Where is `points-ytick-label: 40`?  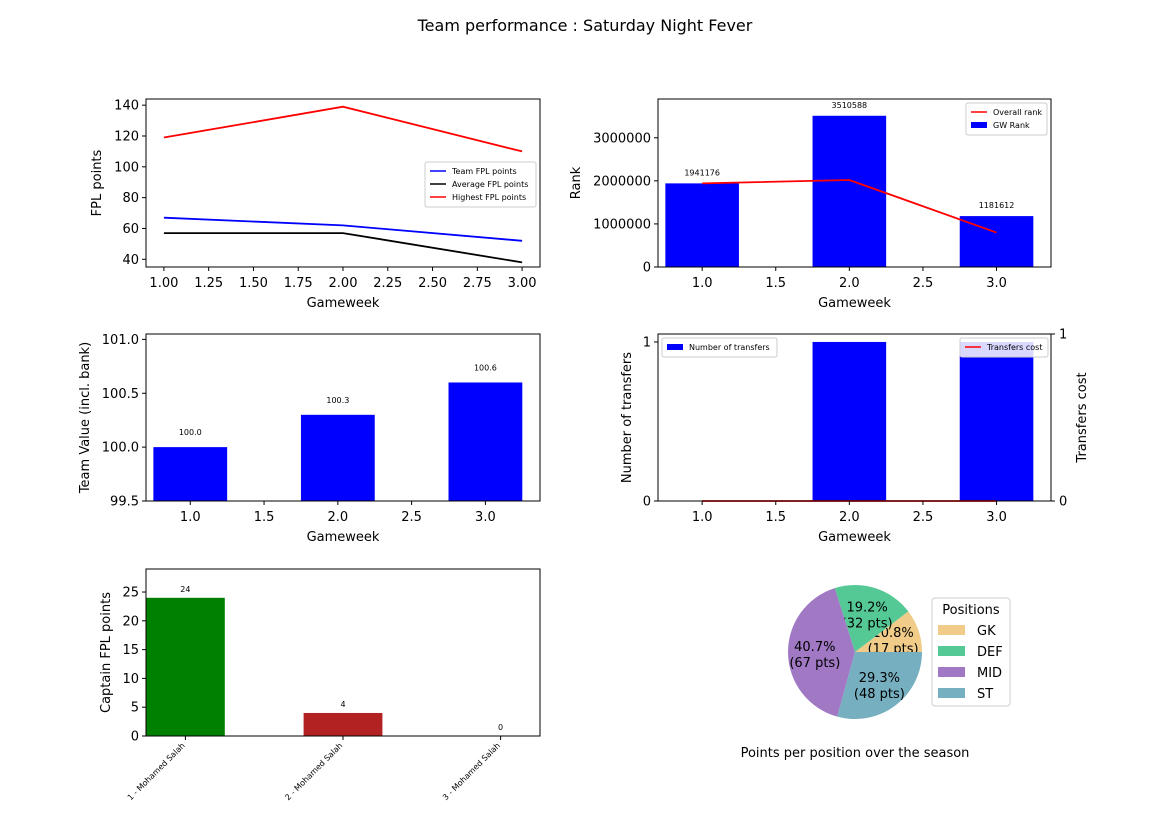 points-ytick-label: 40 is located at coordinates (130, 260).